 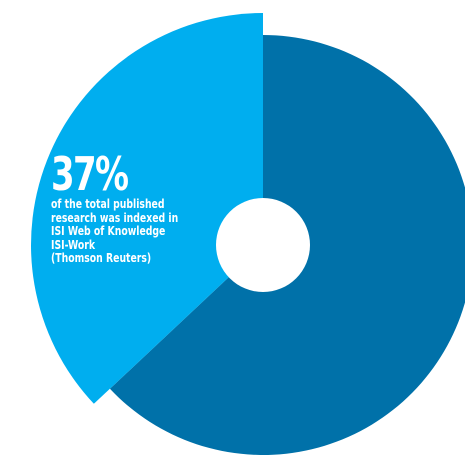 I want to click on donut-hole, so click(x=263, y=245).